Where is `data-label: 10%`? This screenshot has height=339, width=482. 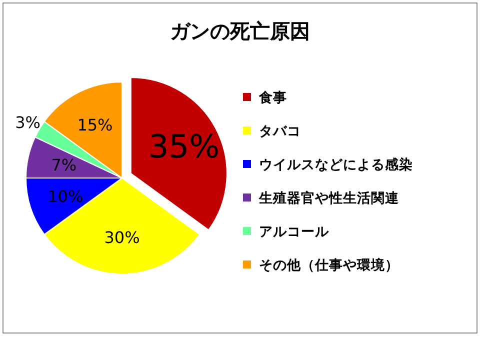 data-label: 10% is located at coordinates (66, 196).